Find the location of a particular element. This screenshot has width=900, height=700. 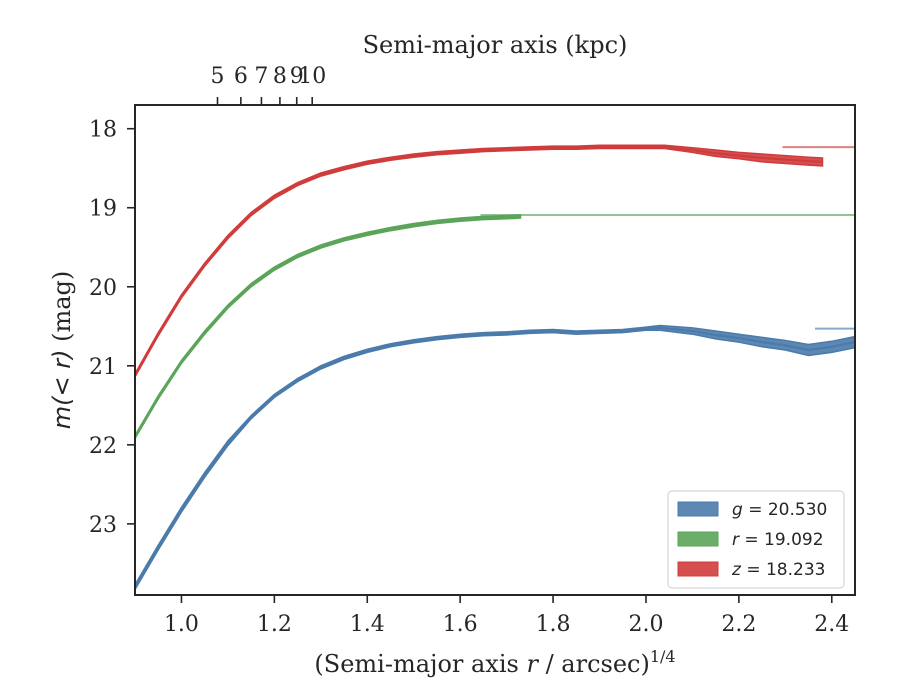

x-axis-title-sup: 1/4 is located at coordinates (663, 656).